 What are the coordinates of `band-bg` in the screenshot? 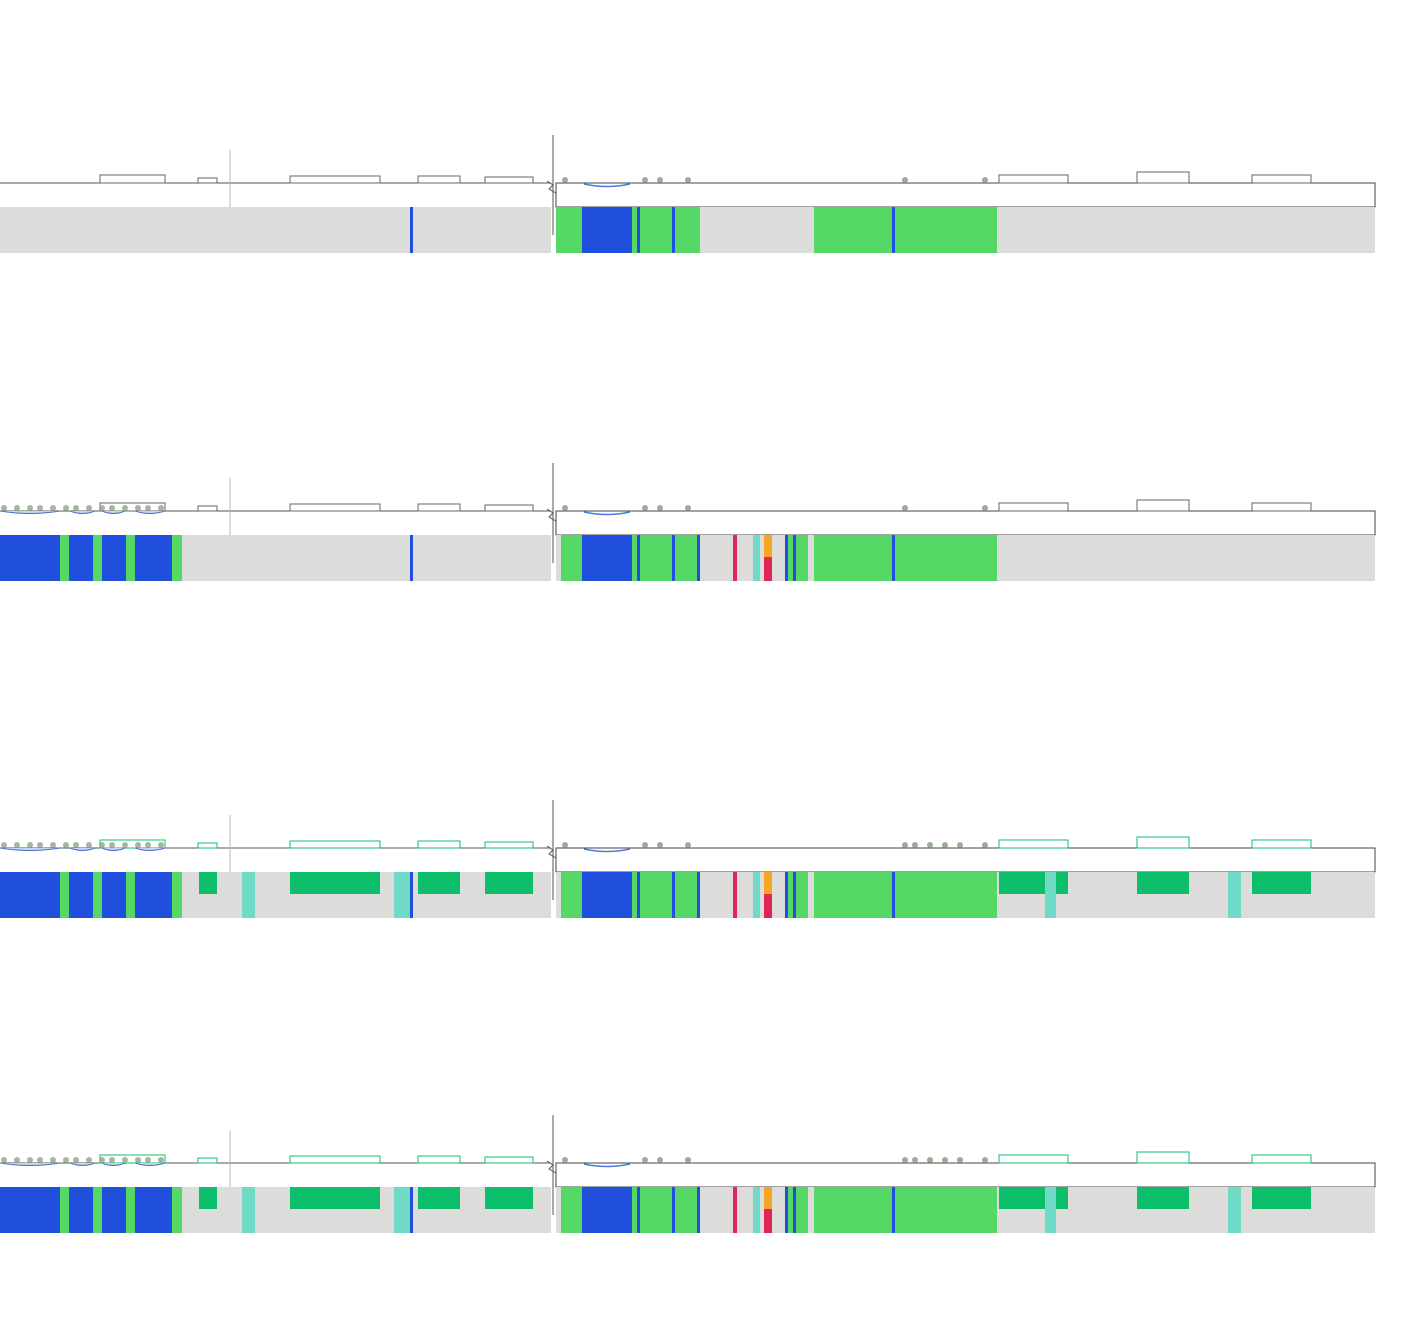 It's located at (275, 230).